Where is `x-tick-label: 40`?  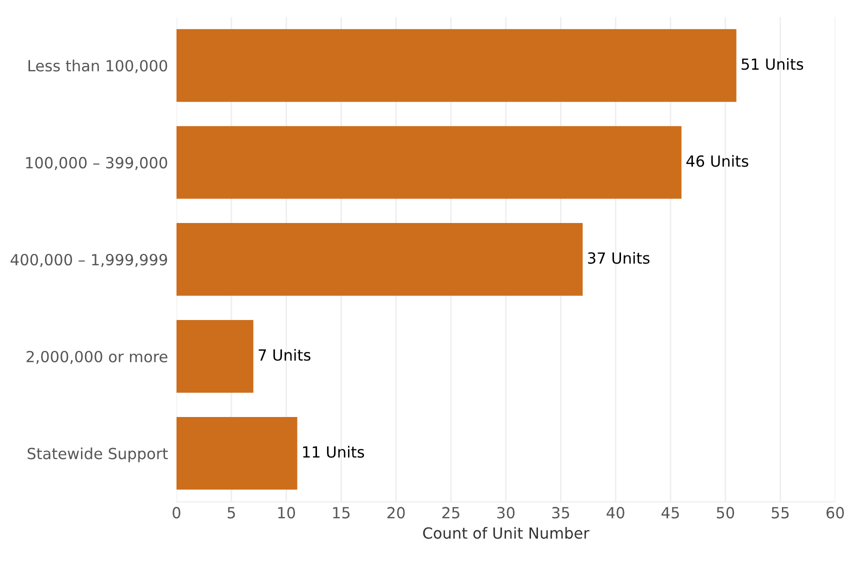
x-tick-label: 40 is located at coordinates (615, 512).